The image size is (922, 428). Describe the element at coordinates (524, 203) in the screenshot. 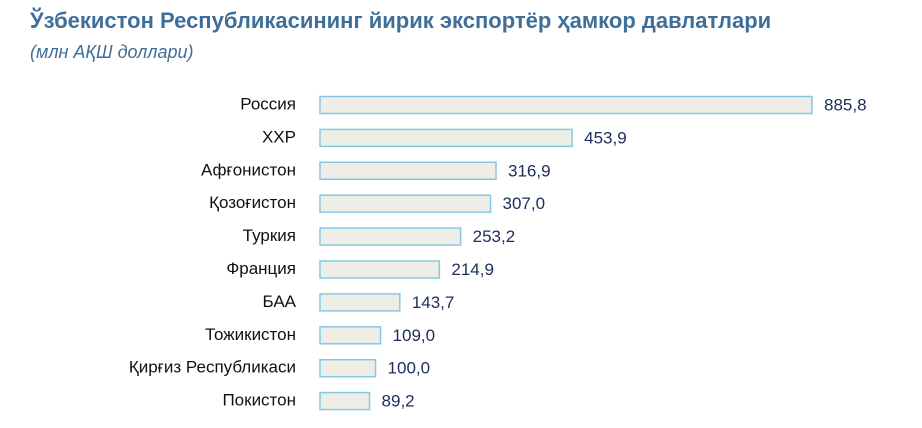

I see `value-label: 307,0` at that location.